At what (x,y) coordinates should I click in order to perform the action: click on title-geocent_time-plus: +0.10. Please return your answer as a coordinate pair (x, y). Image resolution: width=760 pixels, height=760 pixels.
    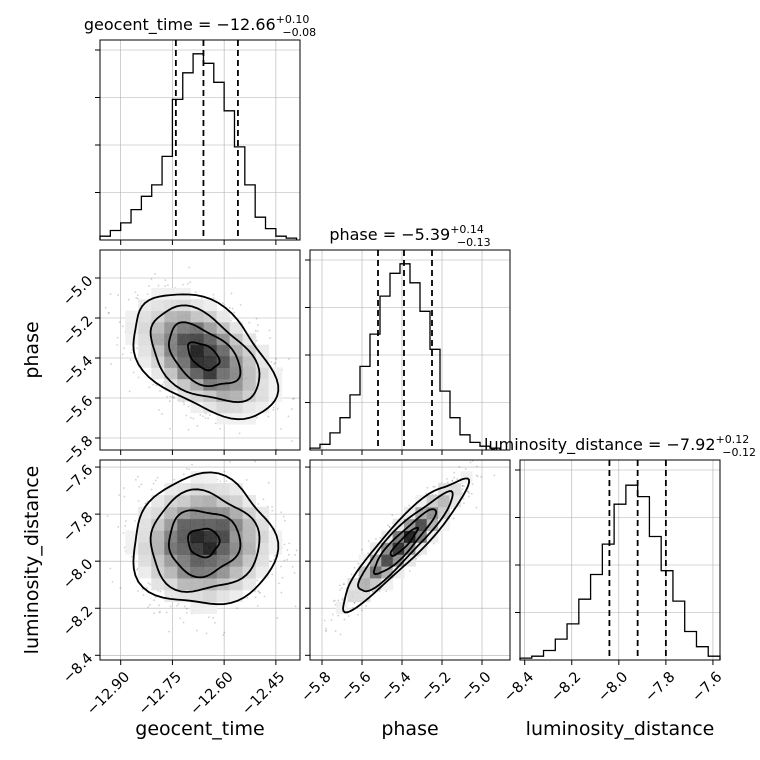
    Looking at the image, I should click on (293, 19).